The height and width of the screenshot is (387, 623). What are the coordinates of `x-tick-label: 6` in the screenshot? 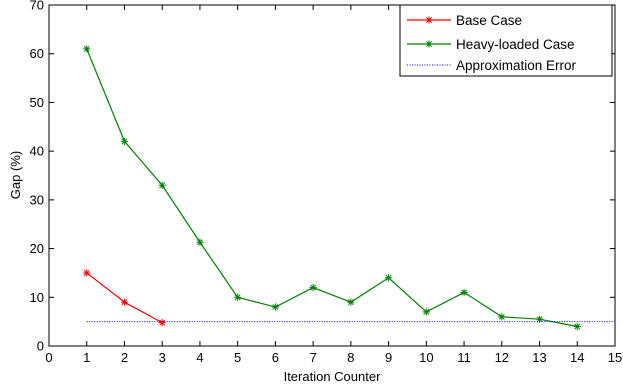 It's located at (275, 357).